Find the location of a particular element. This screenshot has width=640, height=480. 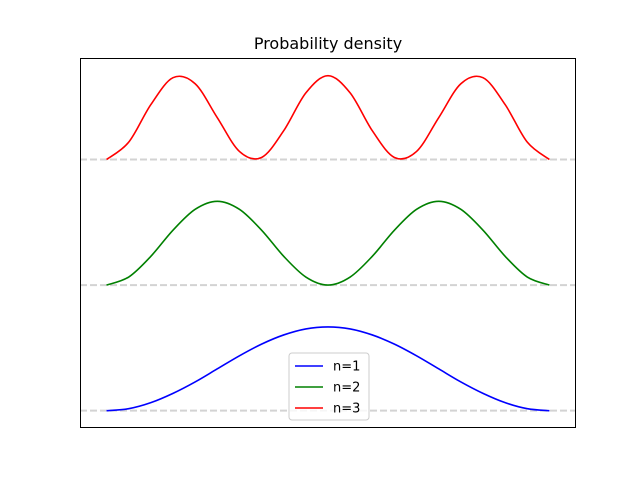

series-line-n1 is located at coordinates (328, 369).